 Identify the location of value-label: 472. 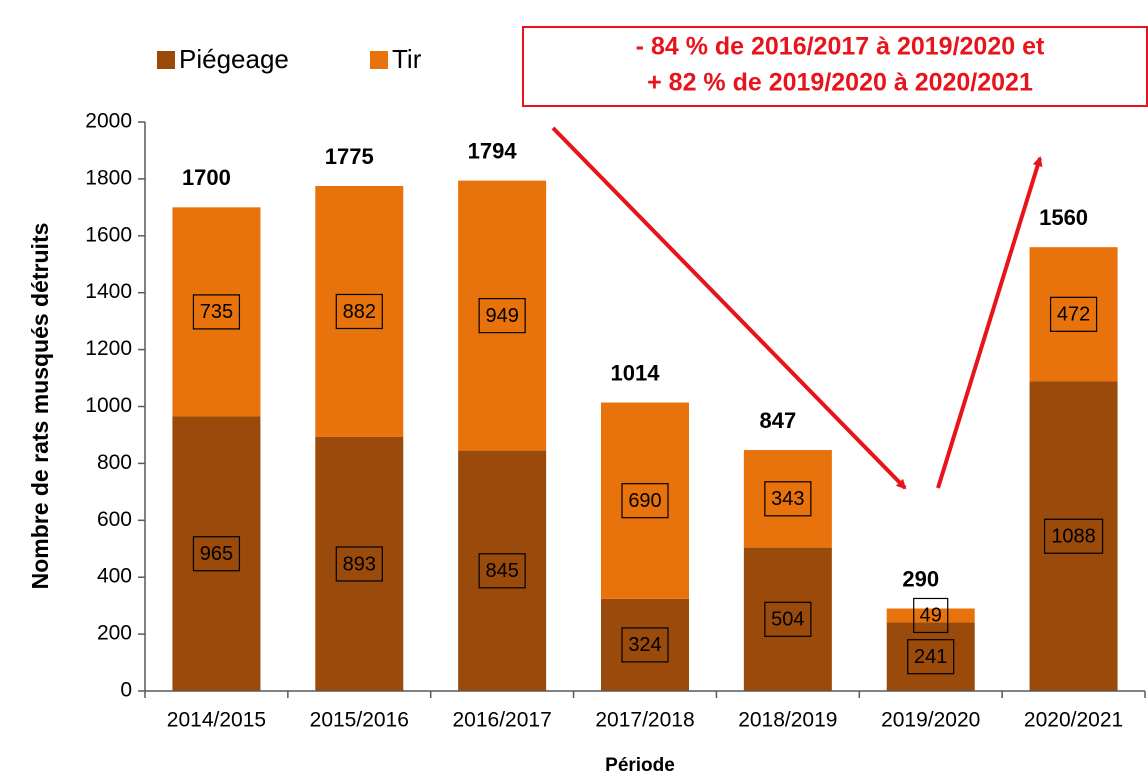
(1073, 315).